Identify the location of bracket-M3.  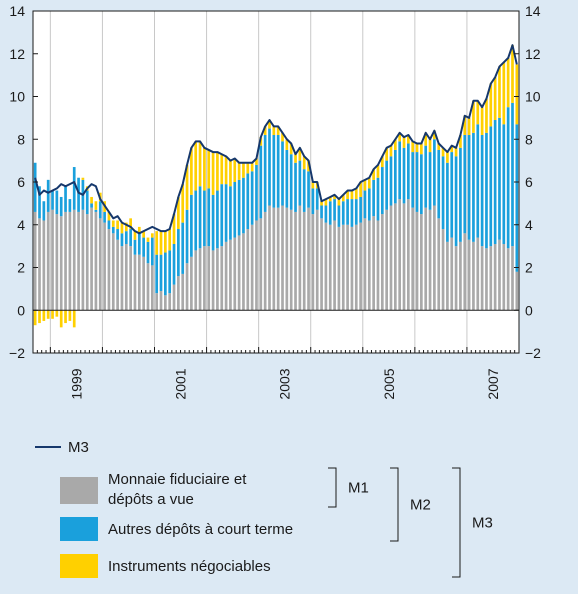
(456, 522).